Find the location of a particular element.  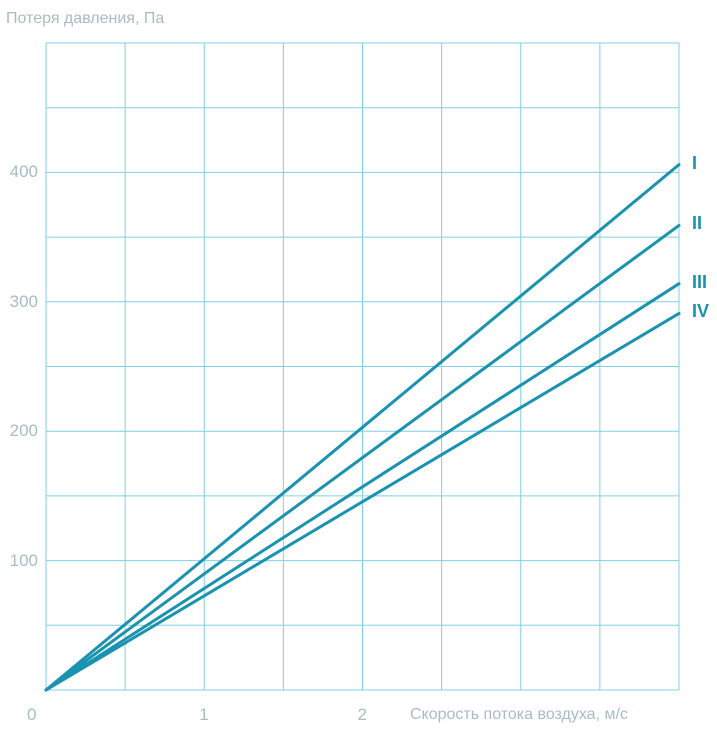

x-tick-label: 2 is located at coordinates (362, 714).